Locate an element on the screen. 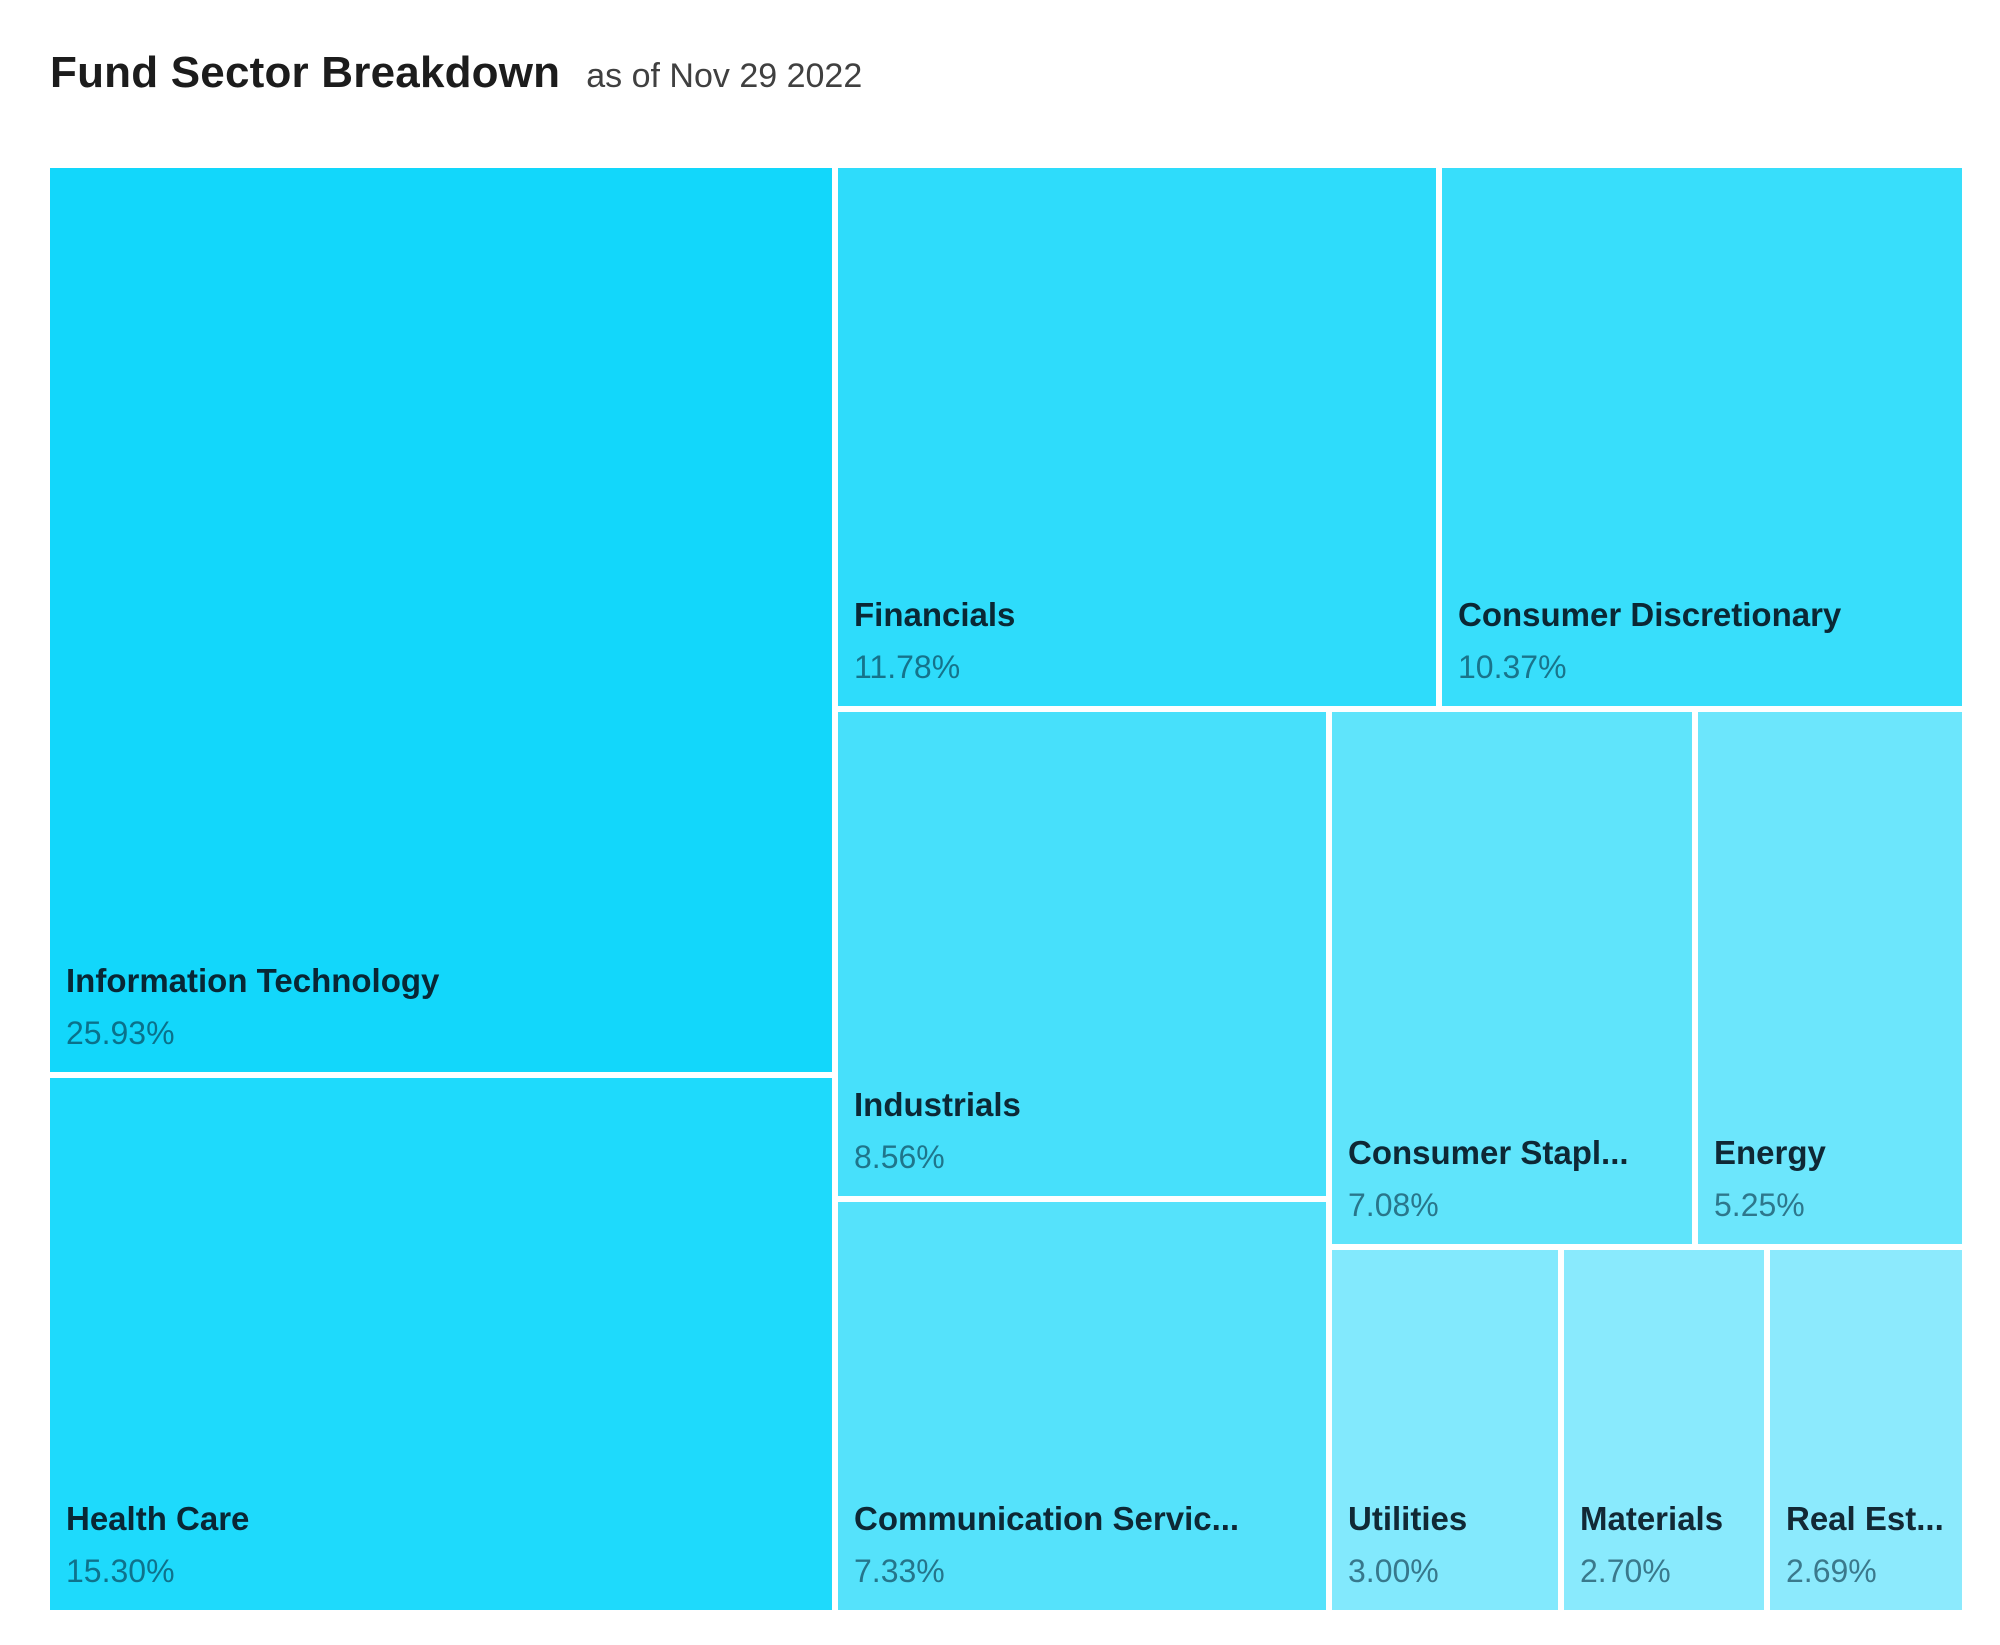 This screenshot has width=2000, height=1645. treemap-tile-utilities: Utilities 3.00% is located at coordinates (1445, 1430).